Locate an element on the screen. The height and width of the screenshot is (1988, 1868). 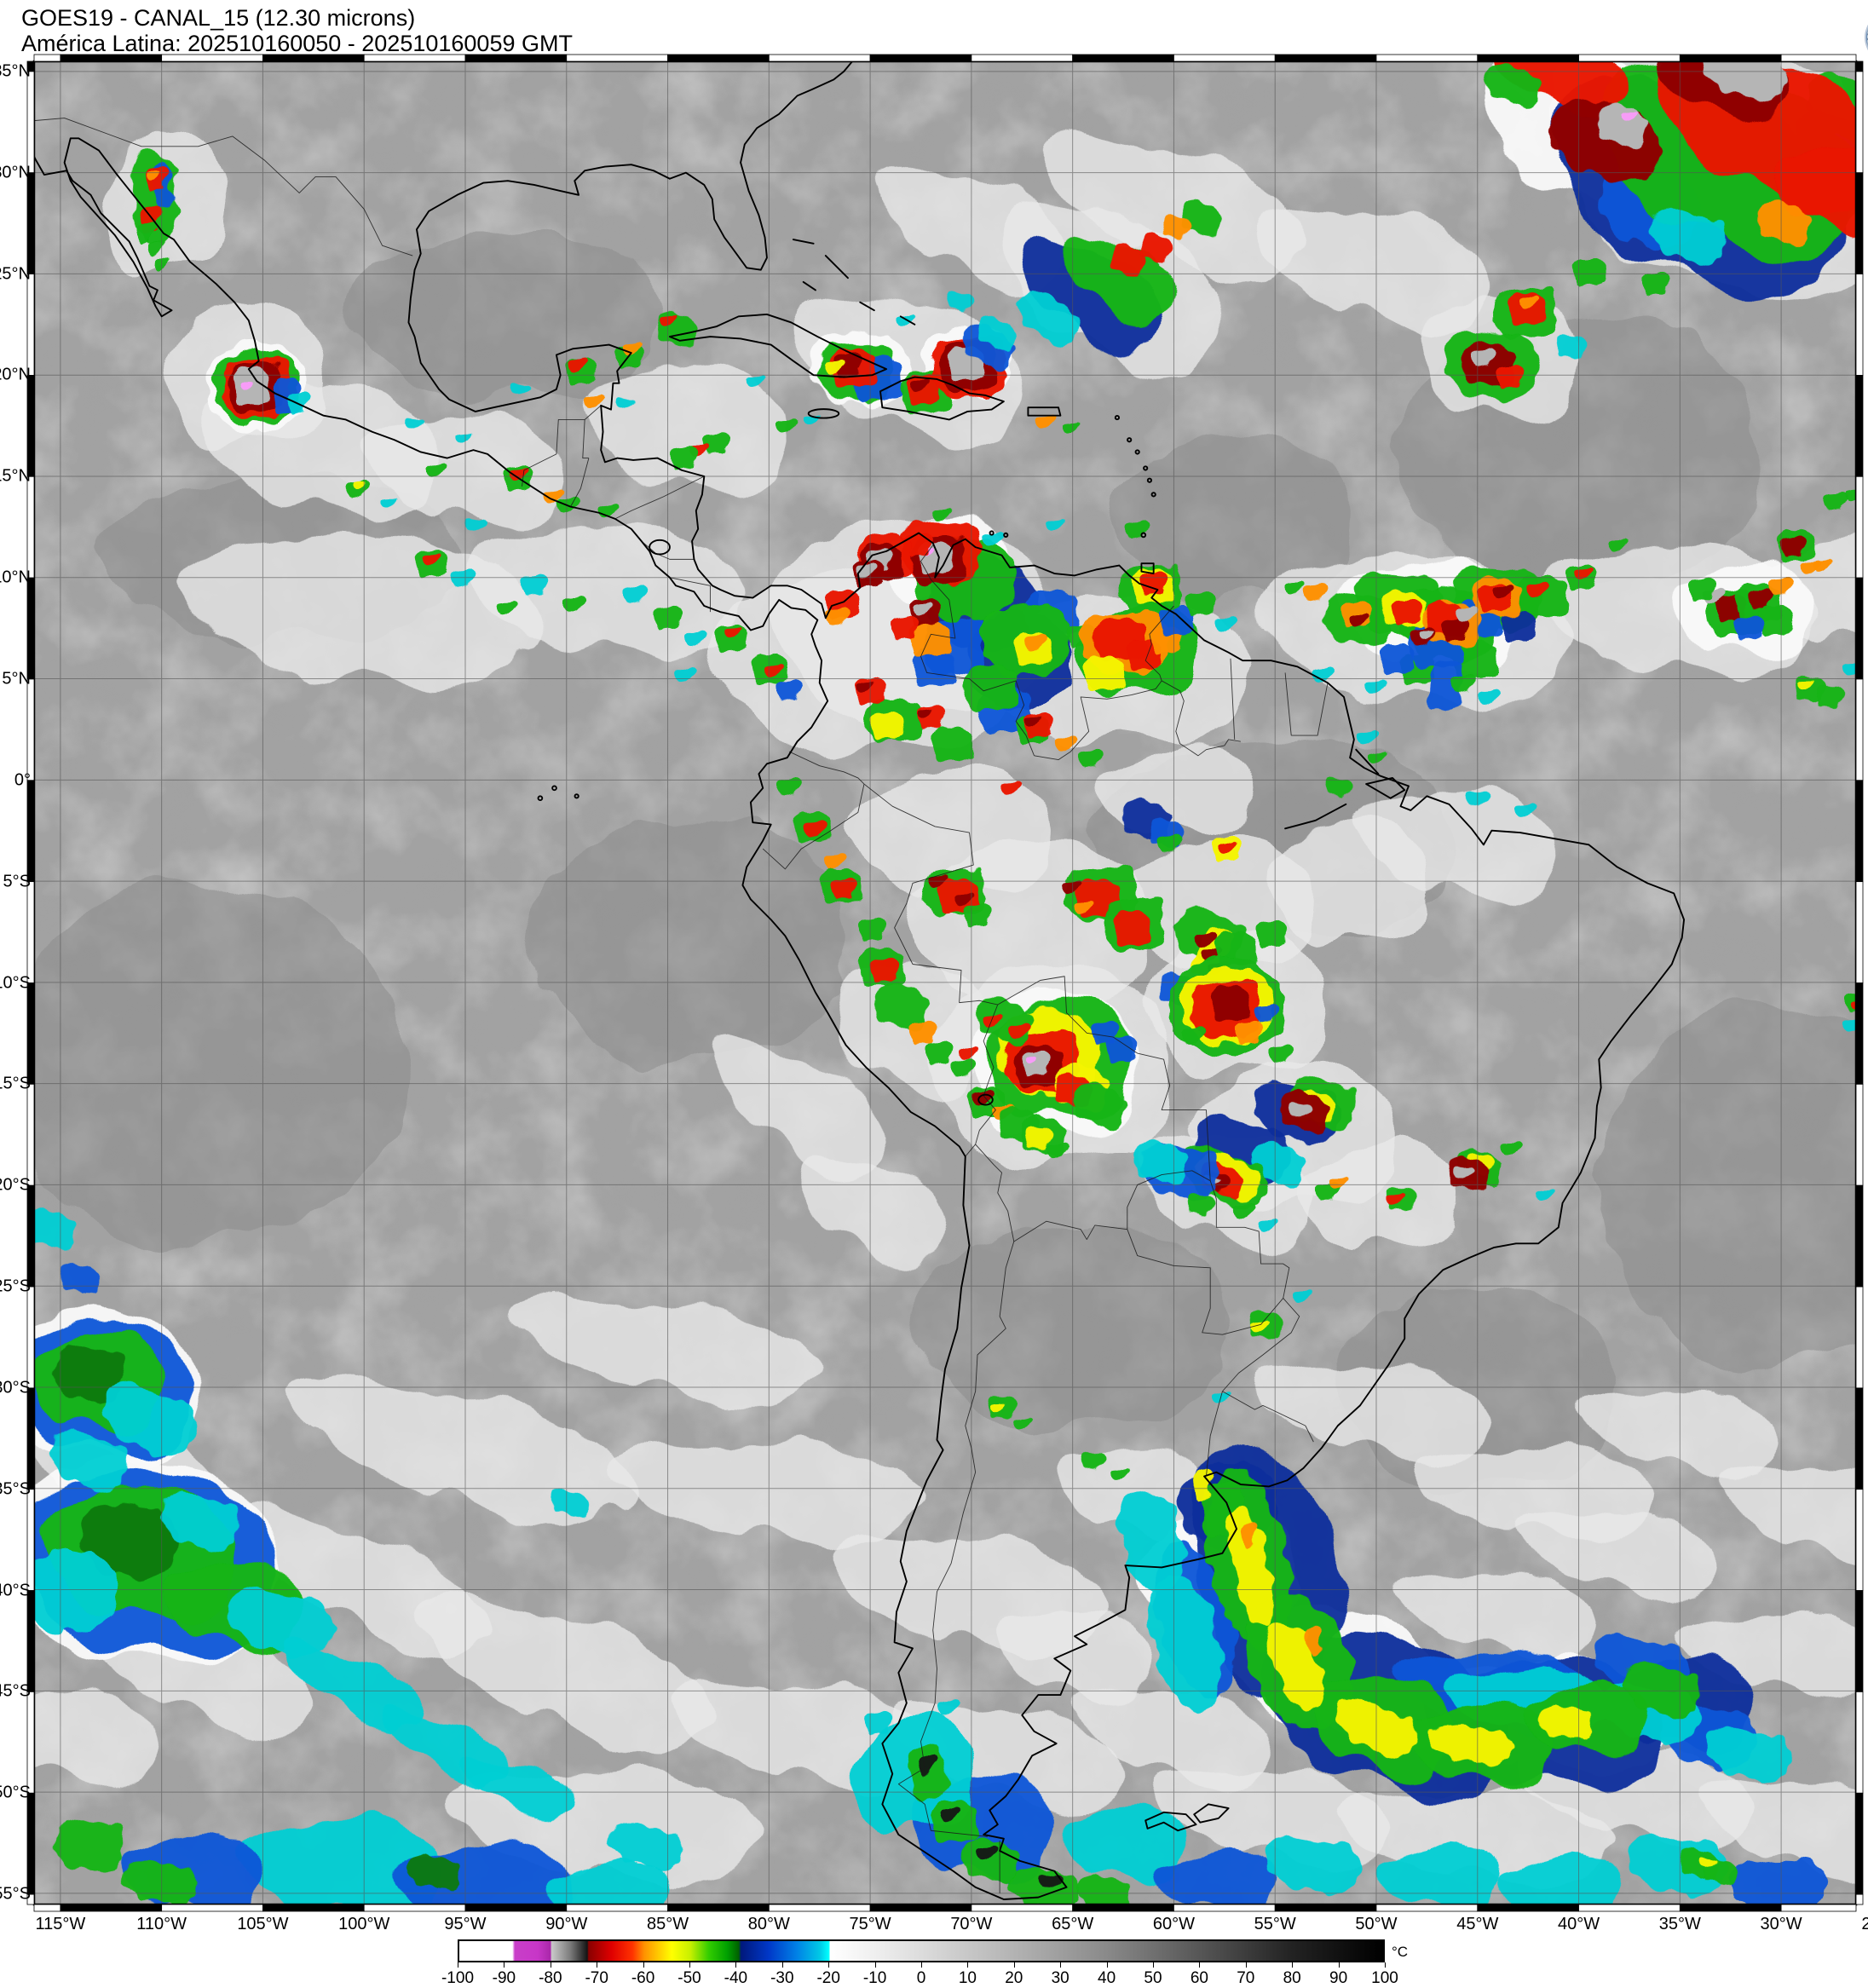
lon-tick-label: 70°W is located at coordinates (971, 1924).